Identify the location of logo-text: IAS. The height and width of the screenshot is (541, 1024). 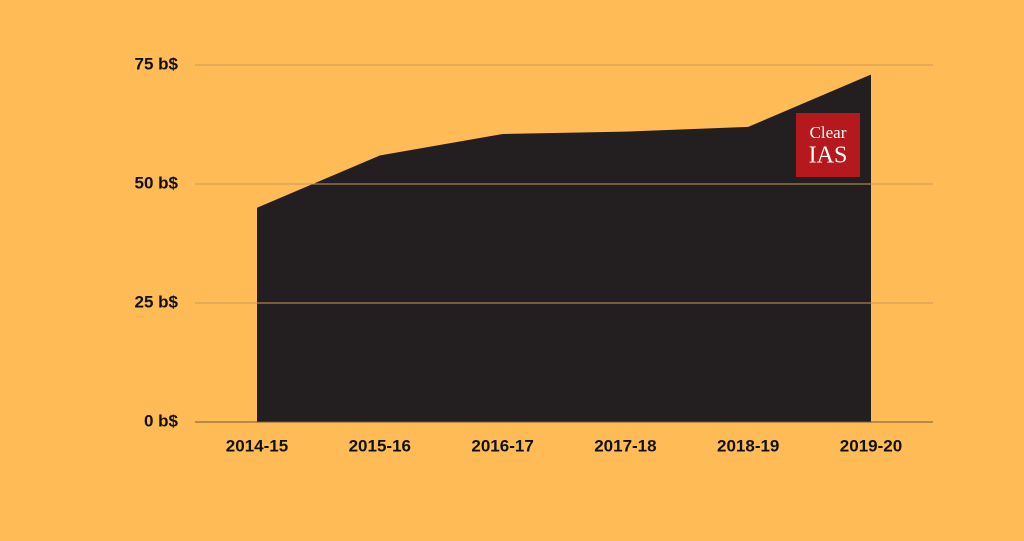
(828, 156).